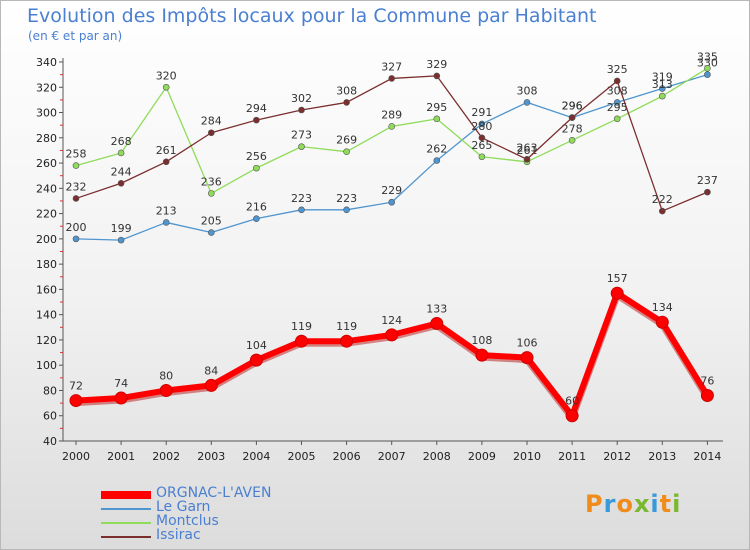 This screenshot has height=550, width=750. What do you see at coordinates (347, 456) in the screenshot?
I see `x-tick-label: 2006` at bounding box center [347, 456].